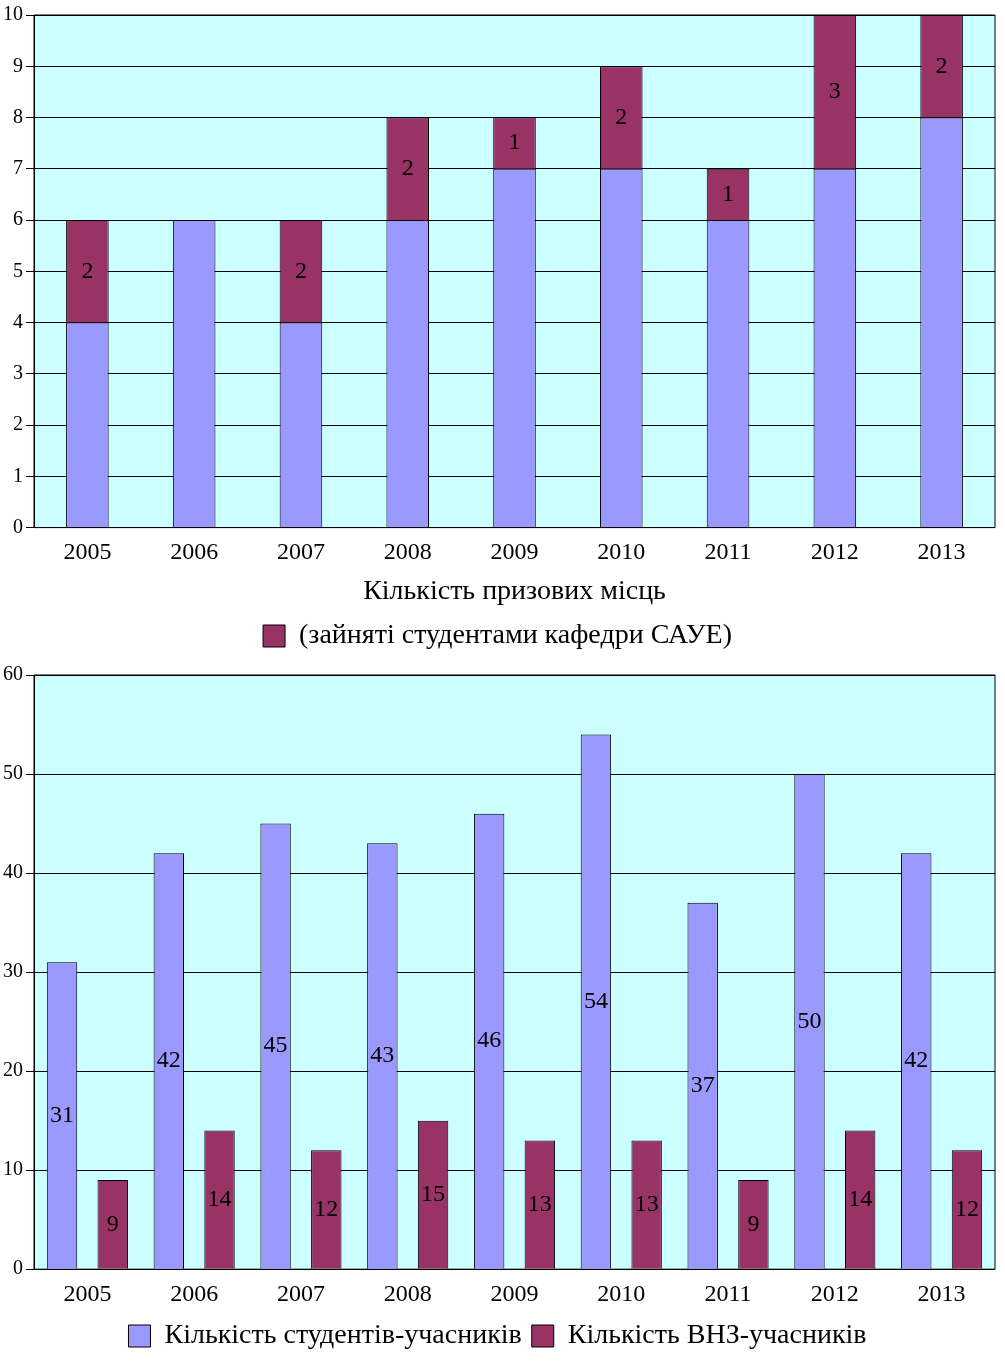 Image resolution: width=1005 pixels, height=1361 pixels. Describe the element at coordinates (18, 269) in the screenshot. I see `y-tick-label: 5` at that location.